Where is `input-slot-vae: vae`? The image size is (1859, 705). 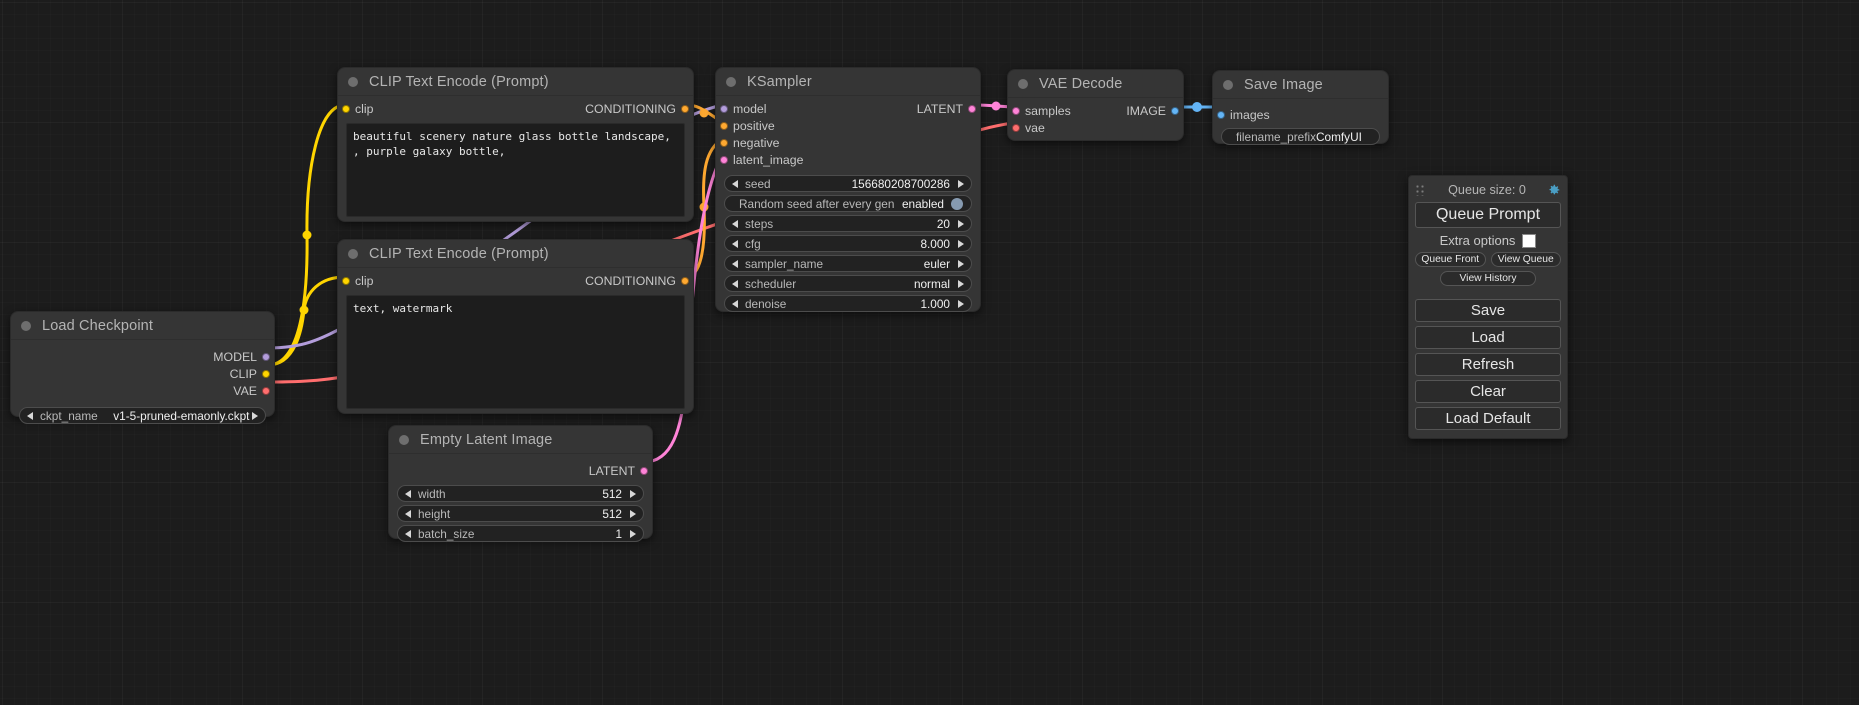
input-slot-vae: vae is located at coordinates (1026, 127).